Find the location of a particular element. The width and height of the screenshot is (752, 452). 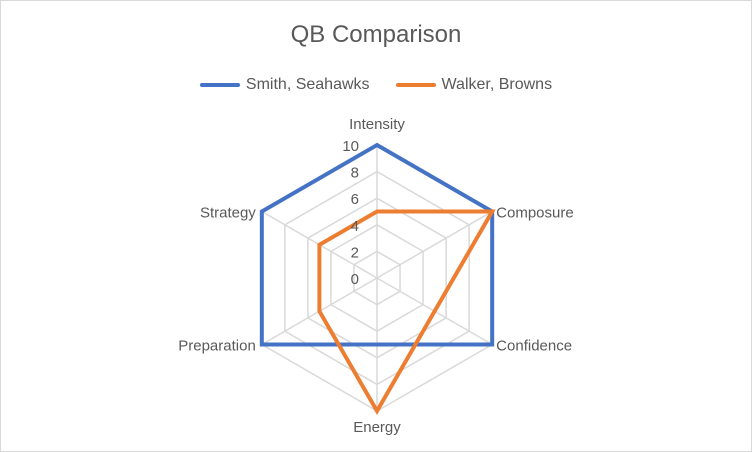

spoke-composure is located at coordinates (434, 244).